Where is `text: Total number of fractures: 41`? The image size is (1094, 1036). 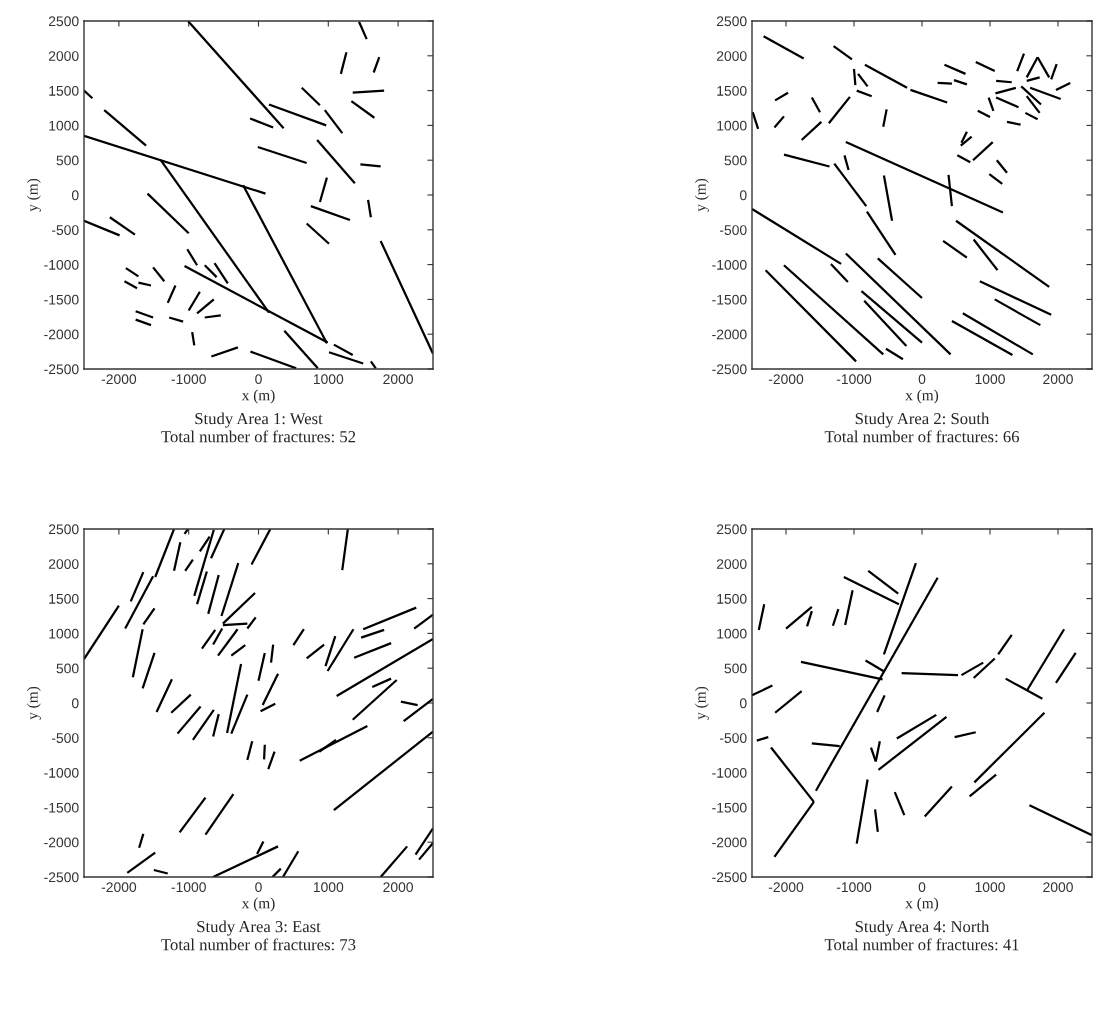
text: Total number of fractures: 41 is located at coordinates (921, 944).